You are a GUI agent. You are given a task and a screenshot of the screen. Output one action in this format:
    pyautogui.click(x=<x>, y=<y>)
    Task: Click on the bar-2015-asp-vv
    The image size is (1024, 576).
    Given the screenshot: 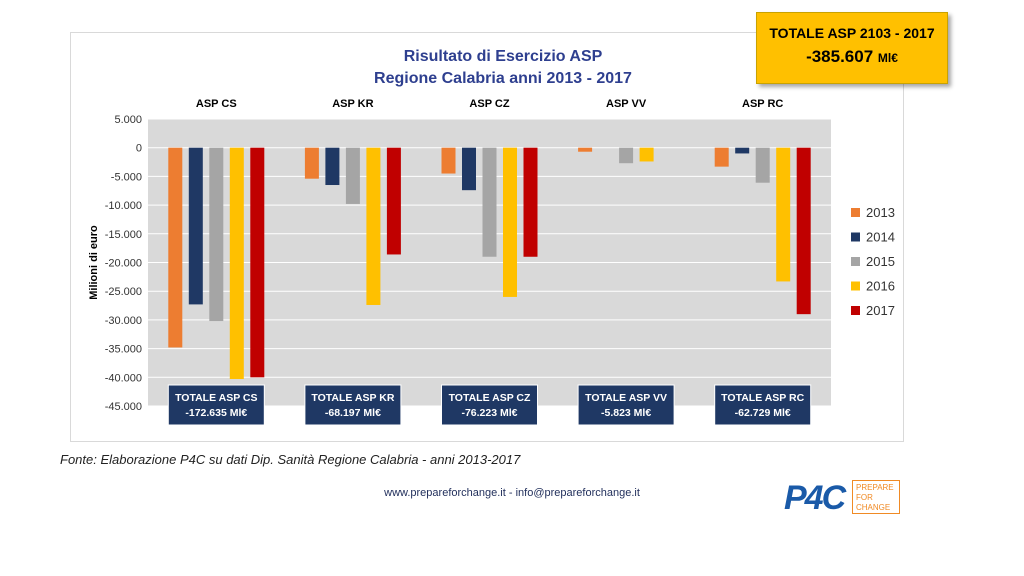 What is the action you would take?
    pyautogui.click(x=626, y=155)
    